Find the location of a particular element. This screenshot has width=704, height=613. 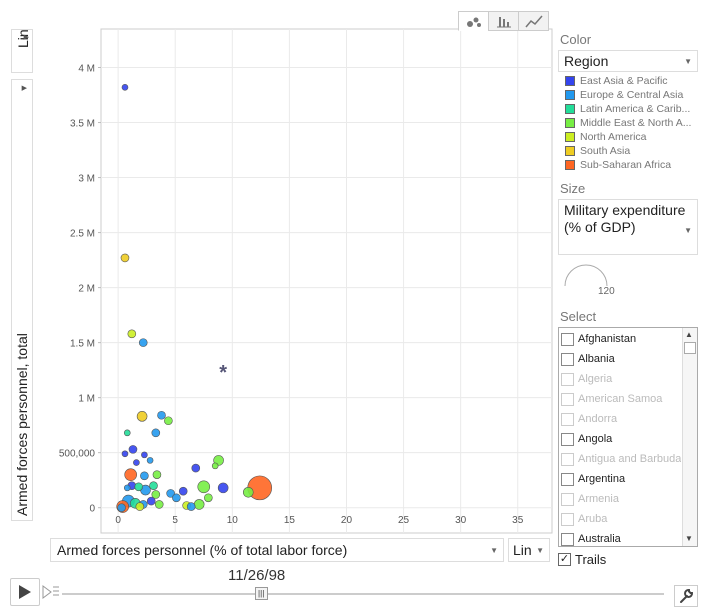

line-chart-icon is located at coordinates (533, 21).